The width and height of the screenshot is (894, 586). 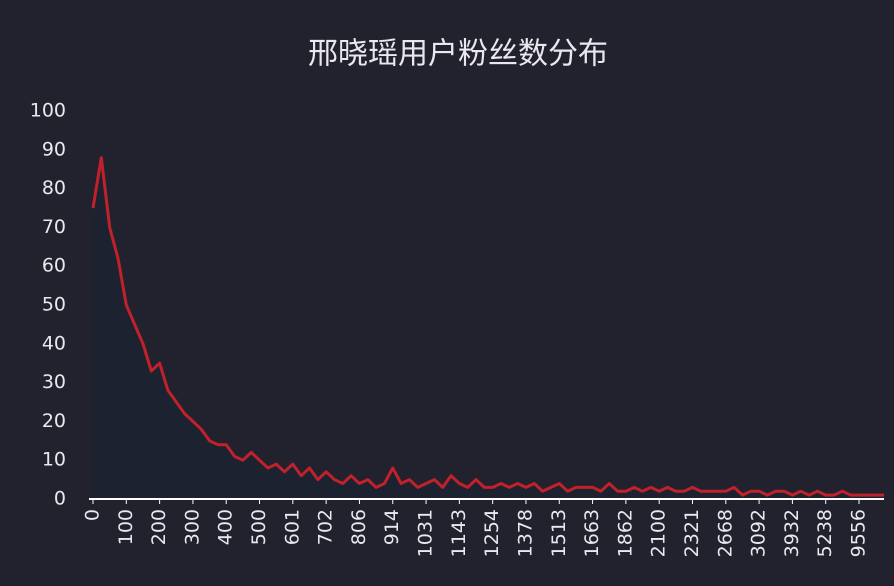 I want to click on y-tick-label: 0, so click(x=60, y=499).